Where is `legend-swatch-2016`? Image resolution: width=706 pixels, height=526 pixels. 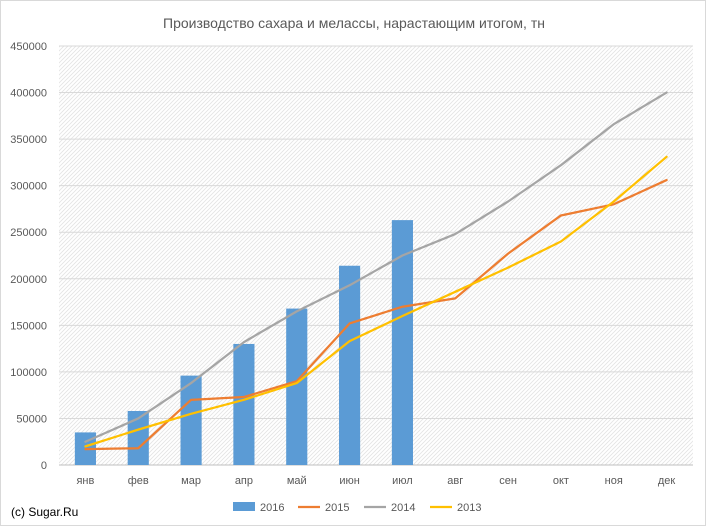
legend-swatch-2016 is located at coordinates (244, 506).